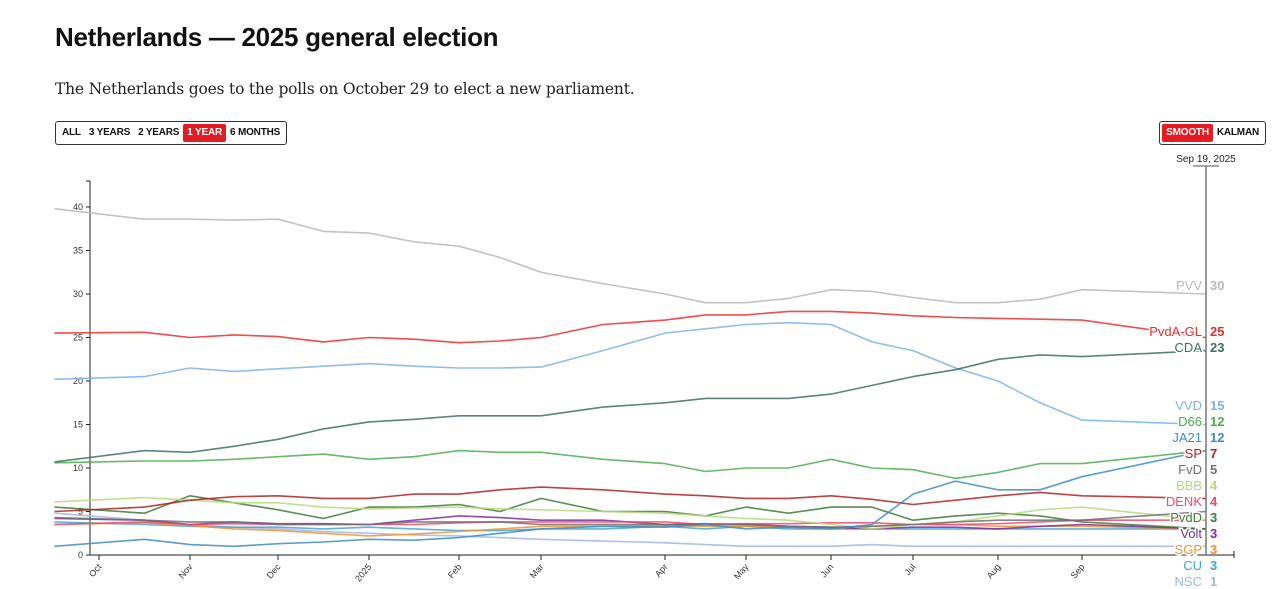  What do you see at coordinates (1206, 354) in the screenshot?
I see `current-date-marker: Sep 19, 2025` at bounding box center [1206, 354].